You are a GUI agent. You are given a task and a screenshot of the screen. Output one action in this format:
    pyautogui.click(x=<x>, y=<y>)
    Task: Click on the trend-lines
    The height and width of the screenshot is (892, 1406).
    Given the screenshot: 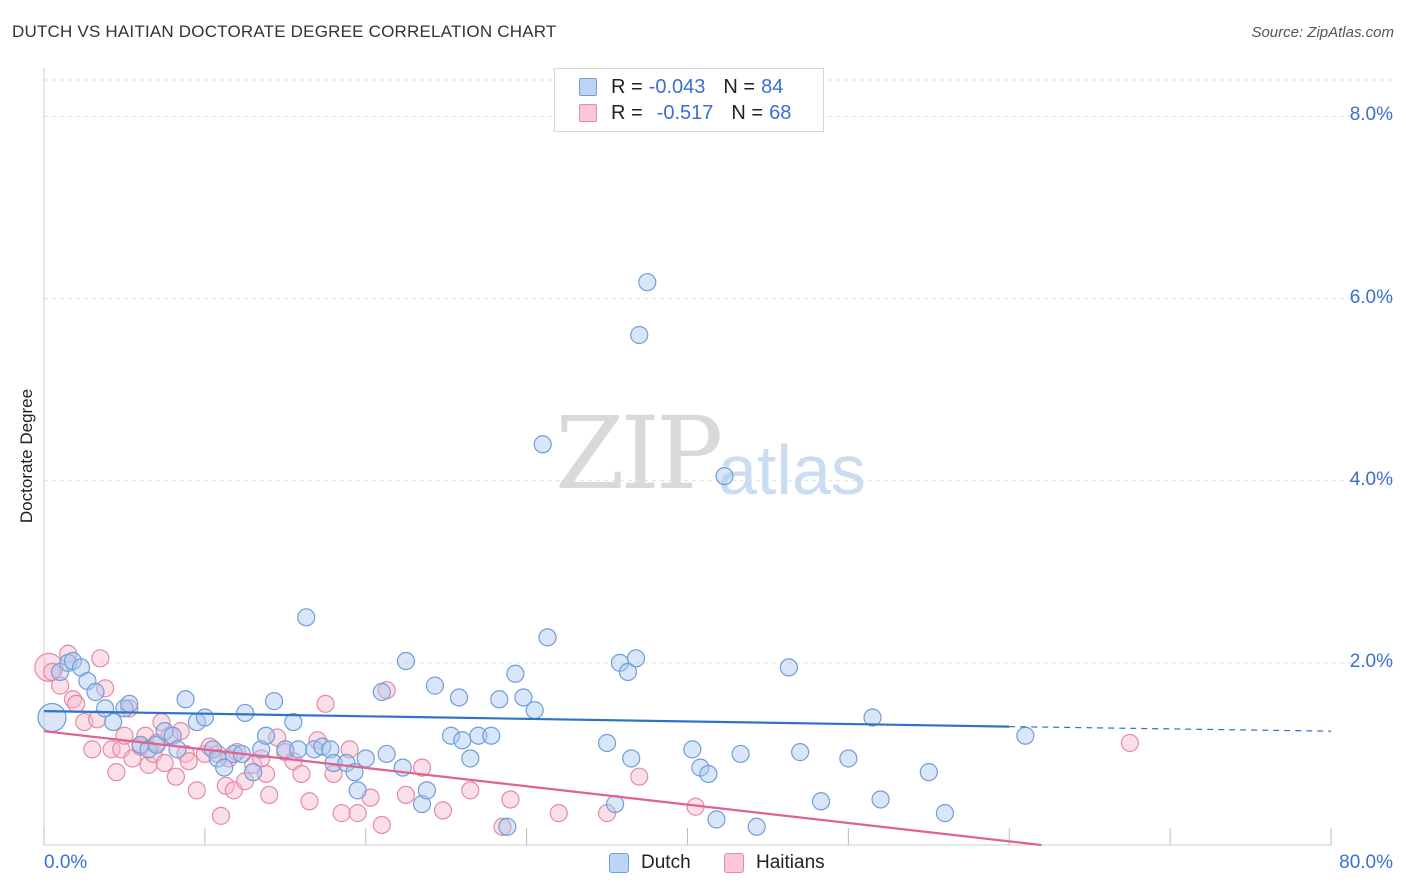 What is the action you would take?
    pyautogui.click(x=687, y=778)
    